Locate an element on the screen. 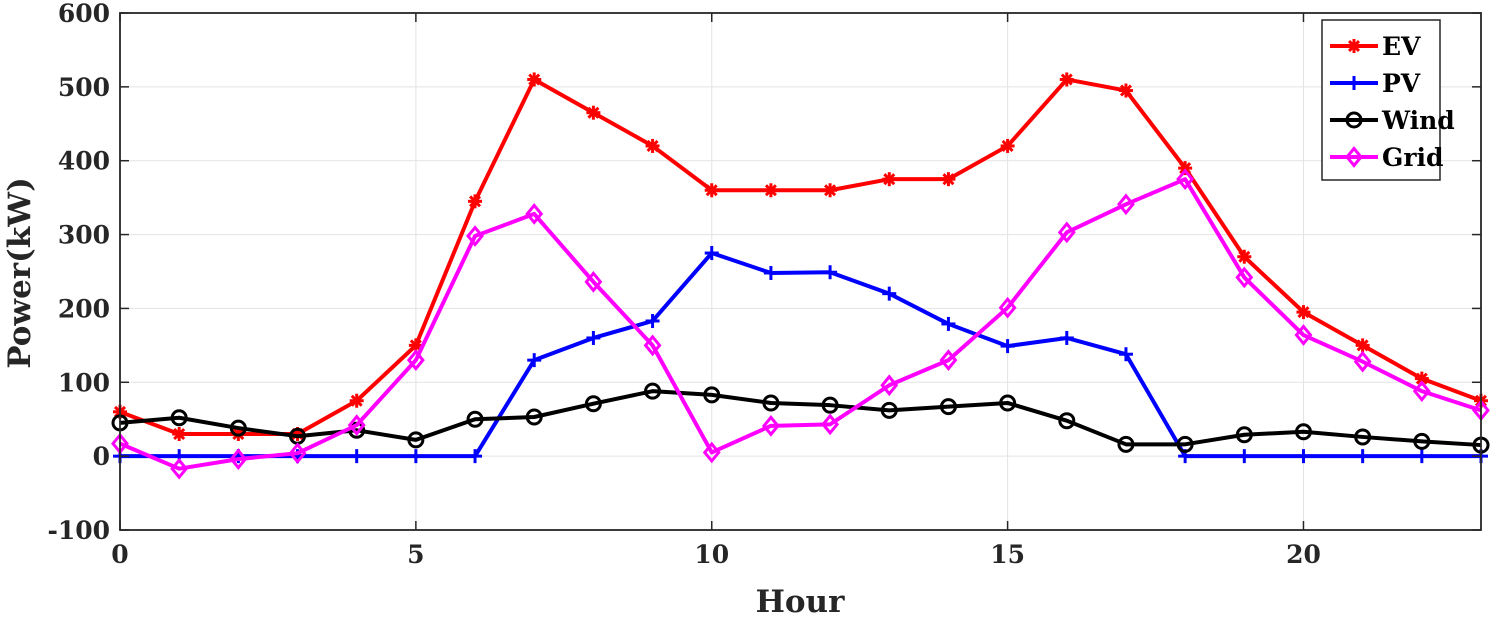 This screenshot has width=1493, height=625. y-axis-title: Power(kW) is located at coordinates (20, 273).